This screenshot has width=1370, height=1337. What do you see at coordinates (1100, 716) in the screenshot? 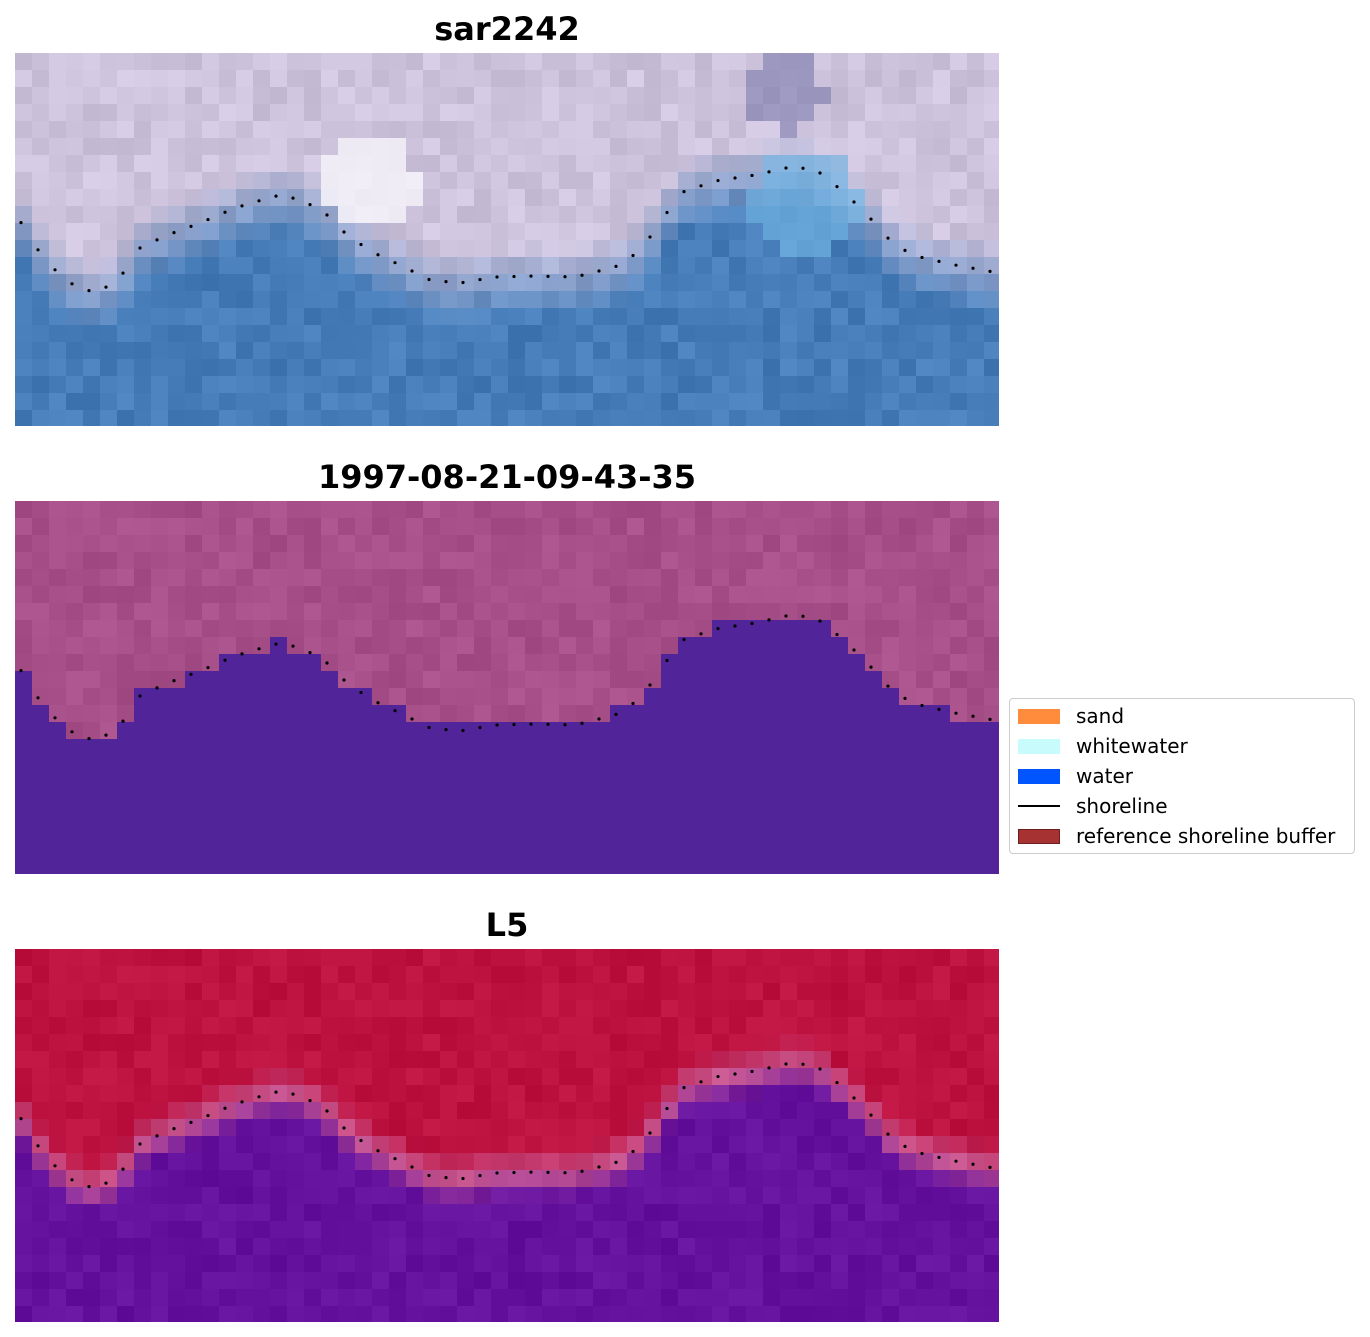
I see `legend-label: sand` at bounding box center [1100, 716].